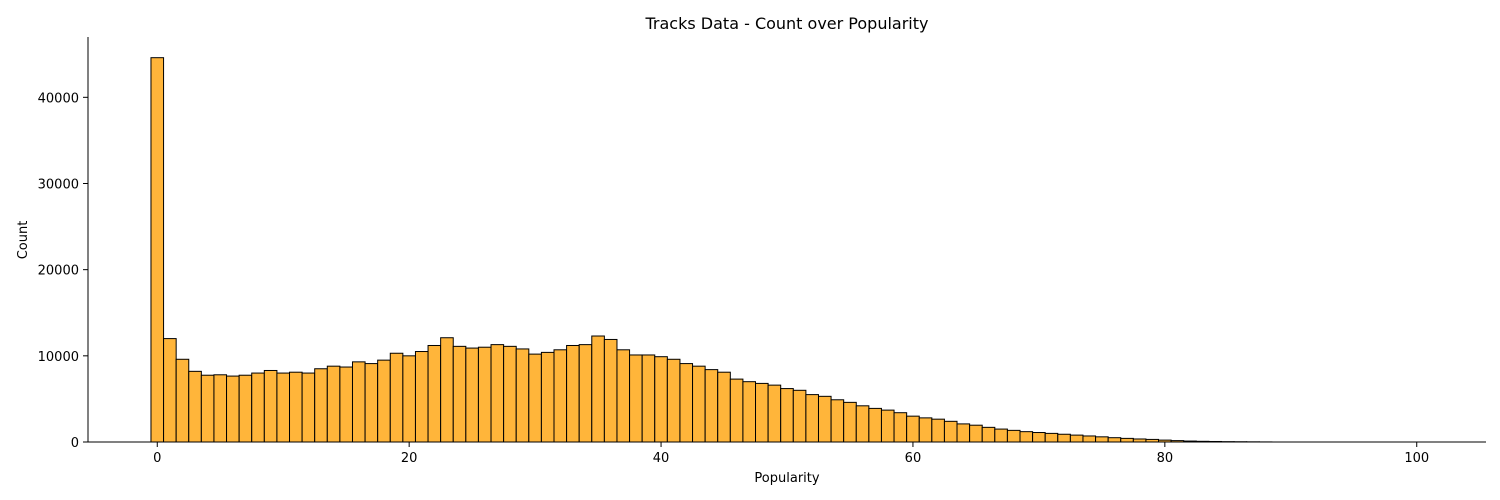 This screenshot has height=500, width=1500. What do you see at coordinates (791, 454) in the screenshot?
I see `x-axis-ticks: 0 20 40 60 80 100` at bounding box center [791, 454].